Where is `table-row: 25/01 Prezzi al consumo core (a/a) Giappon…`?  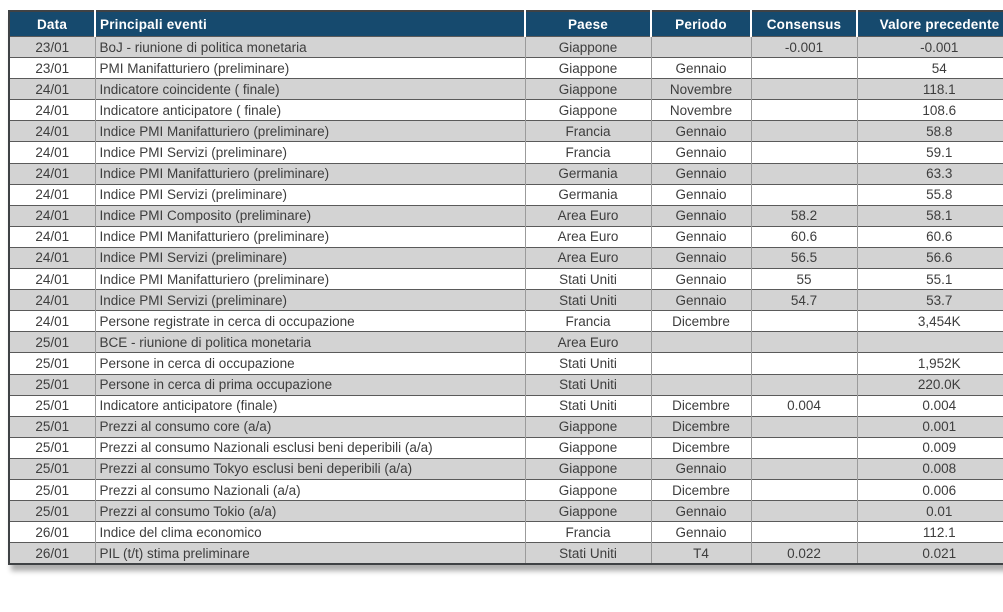 table-row: 25/01 Prezzi al consumo core (a/a) Giappon… is located at coordinates (506, 426).